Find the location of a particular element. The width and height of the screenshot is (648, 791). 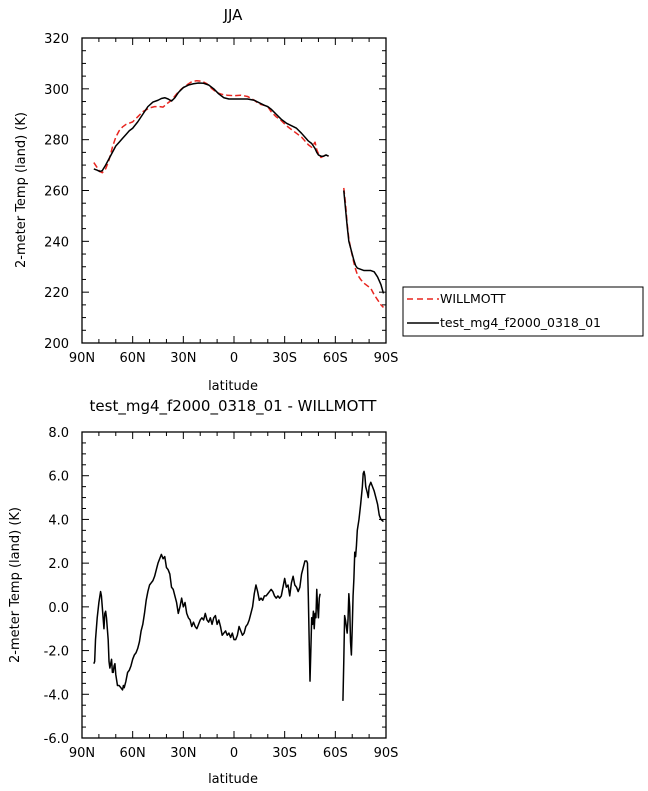

top-series-test-mg4-f2000-0318-01-line-seg1 is located at coordinates (364, 242).